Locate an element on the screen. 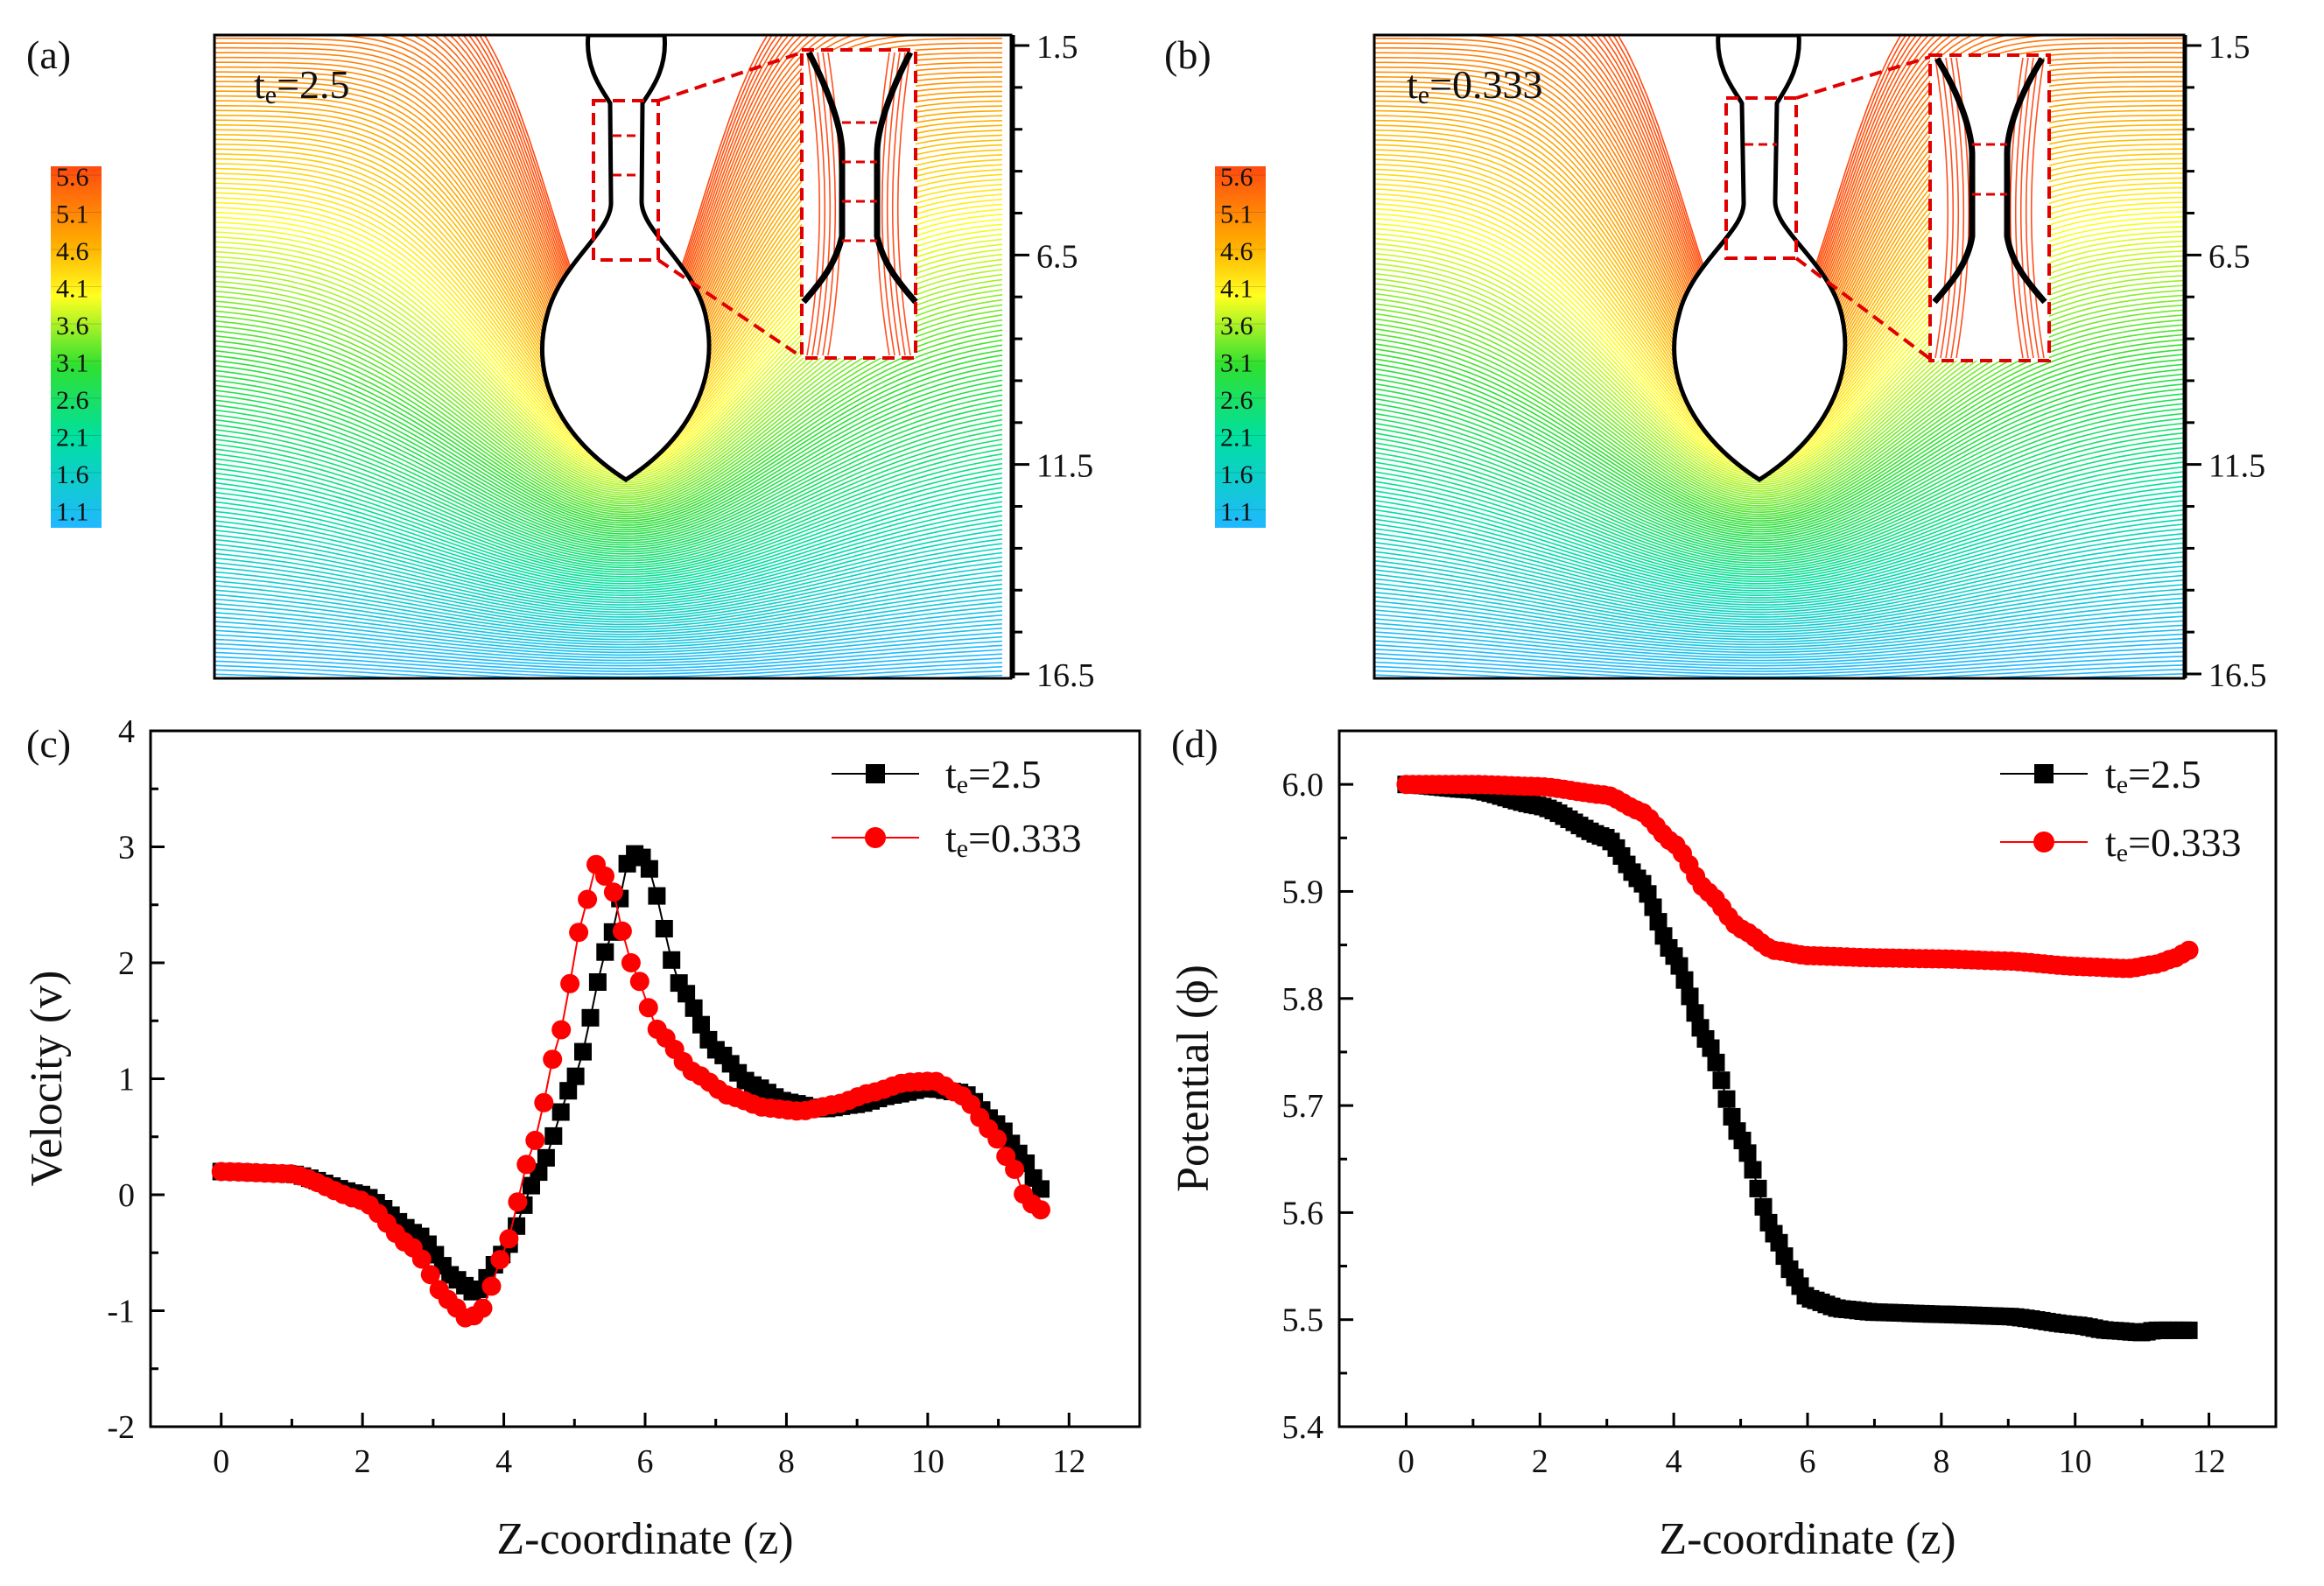  axis-tick-label: 6.5 is located at coordinates (1057, 257).